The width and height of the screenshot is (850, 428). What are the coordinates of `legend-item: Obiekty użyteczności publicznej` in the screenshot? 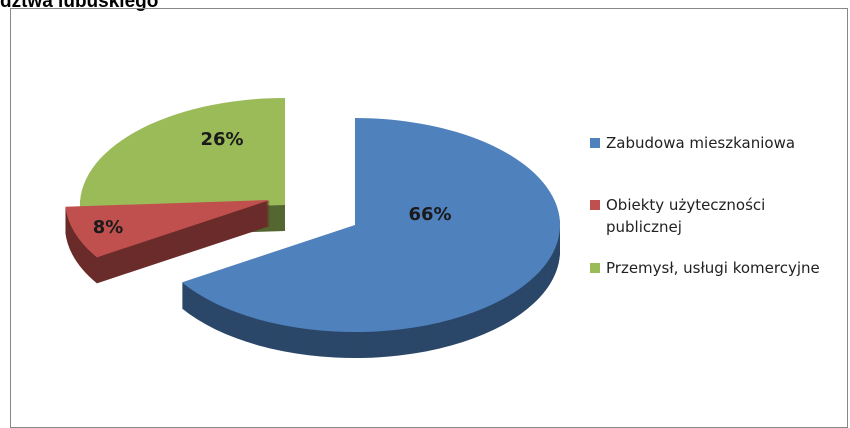 It's located at (693, 216).